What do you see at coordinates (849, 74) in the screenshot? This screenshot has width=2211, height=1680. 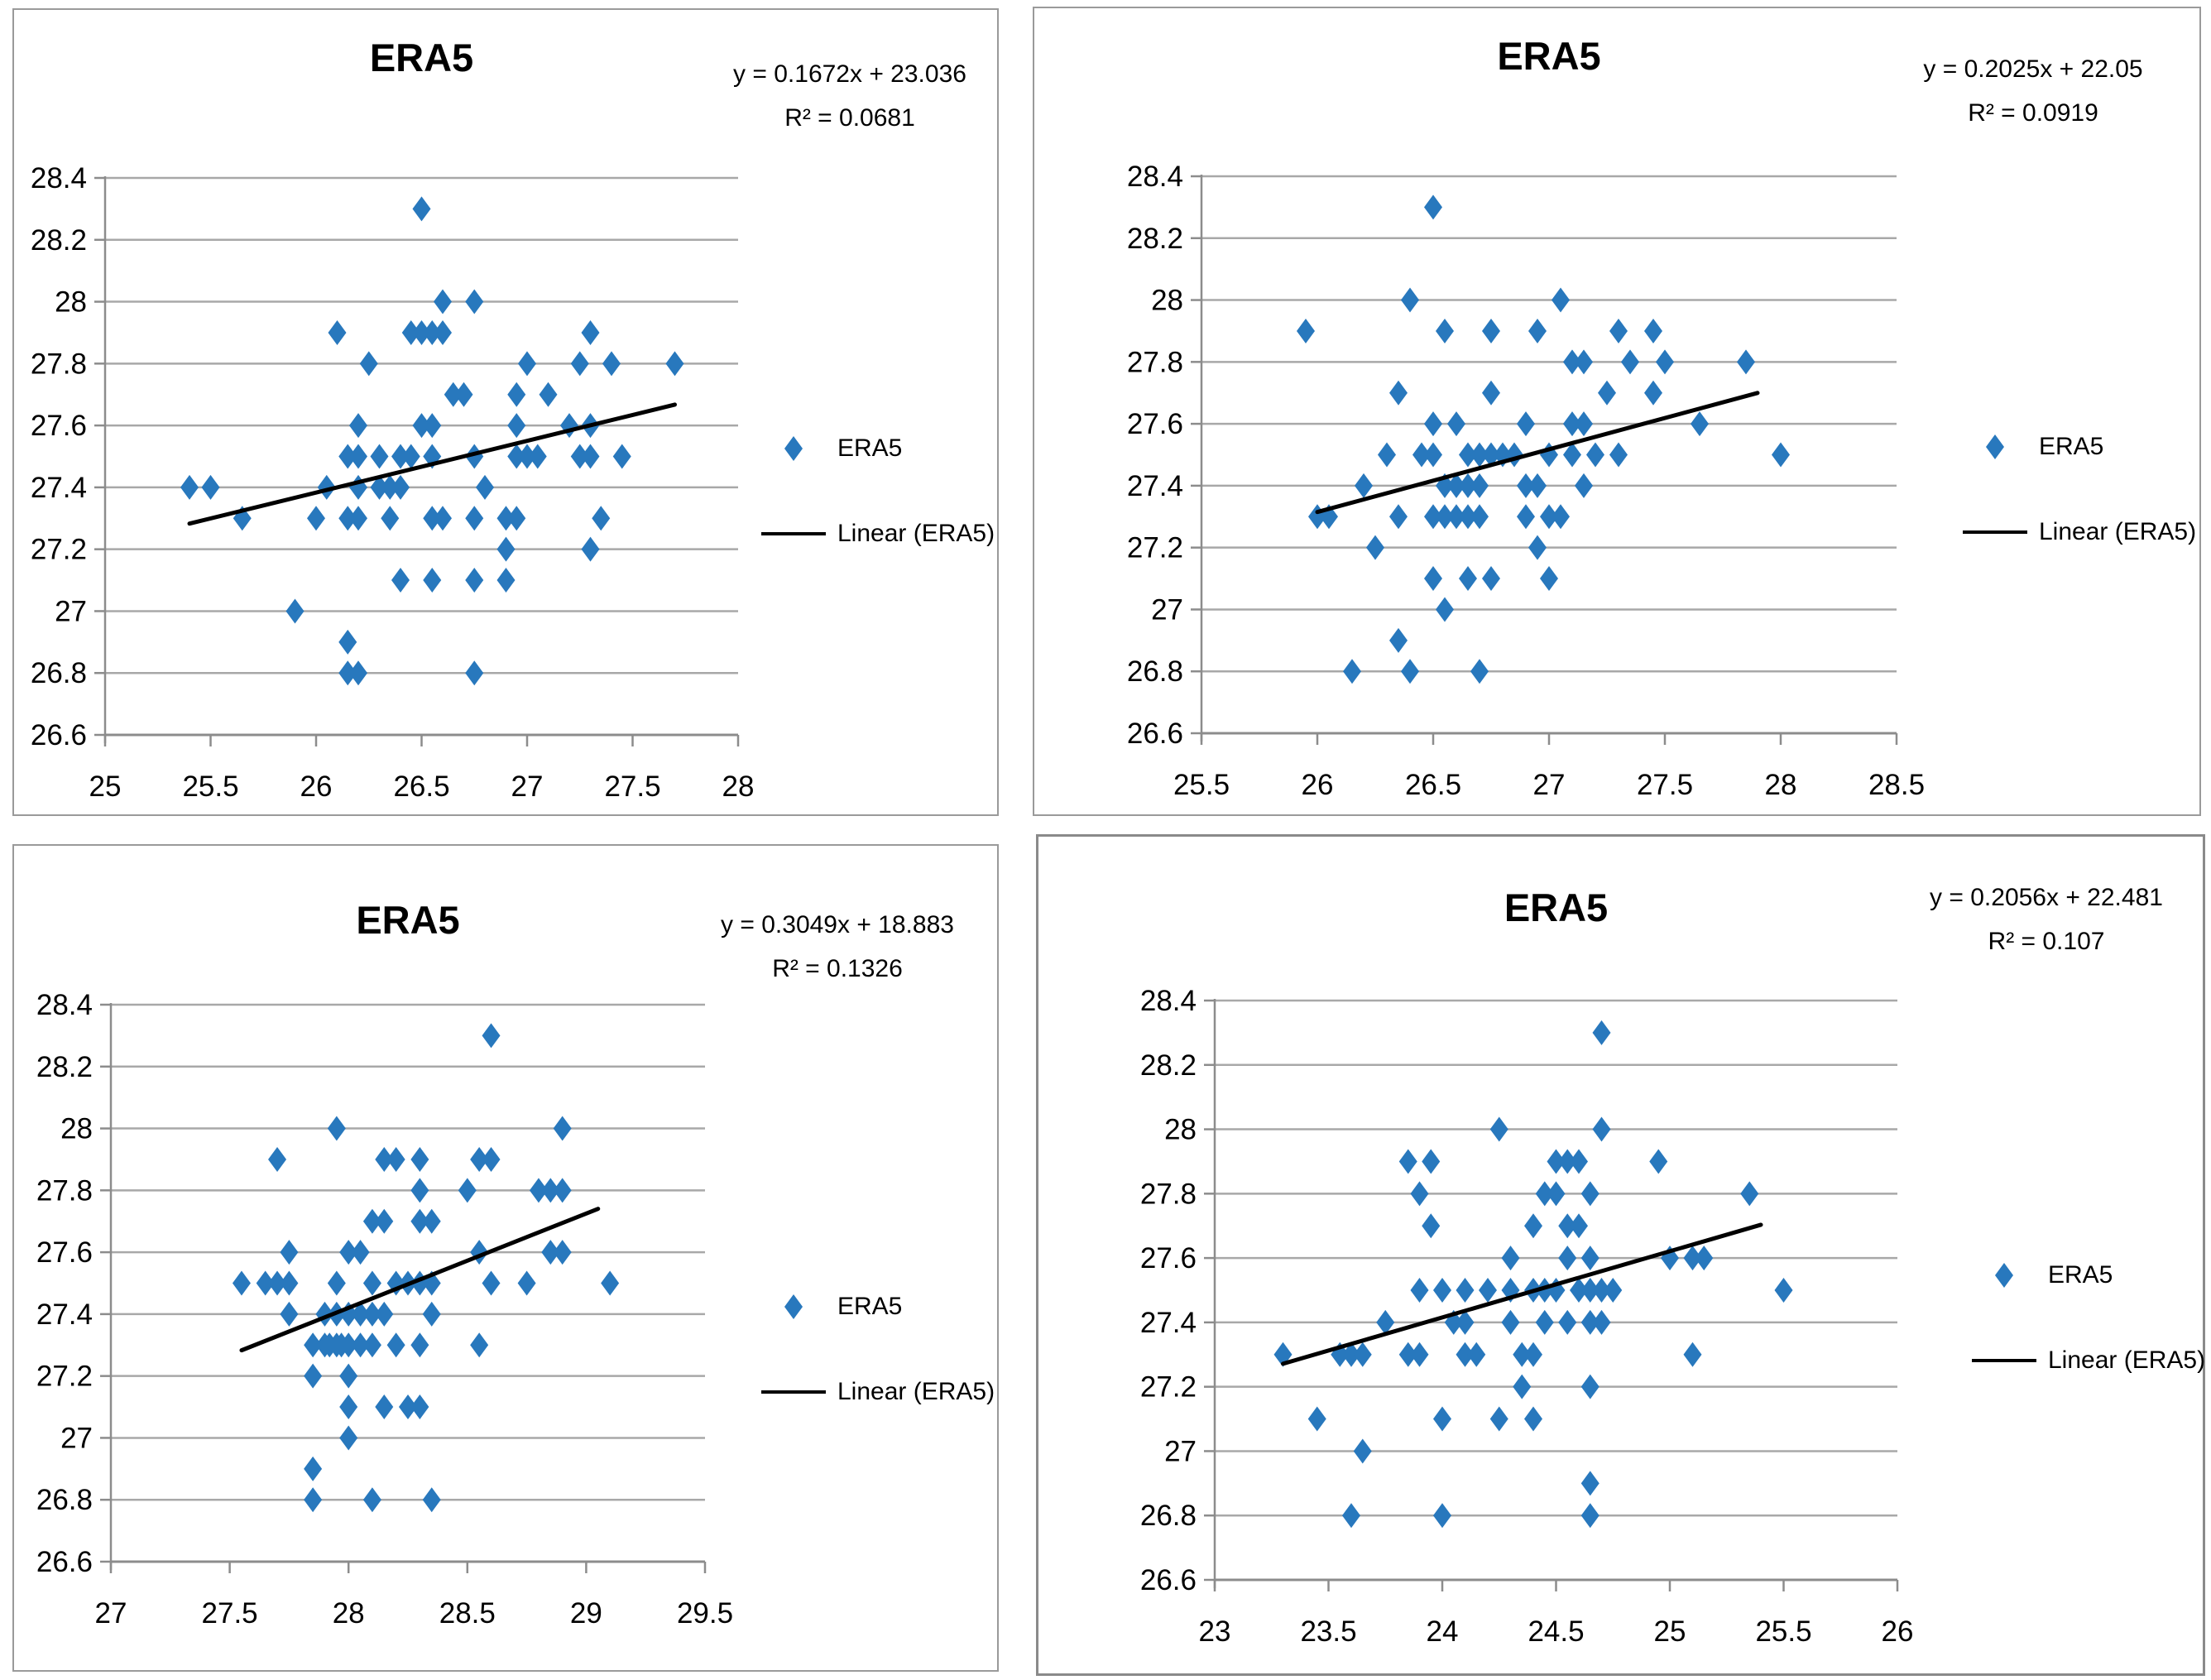 I see `equation-text: y = 0.1672x + 23.036` at bounding box center [849, 74].